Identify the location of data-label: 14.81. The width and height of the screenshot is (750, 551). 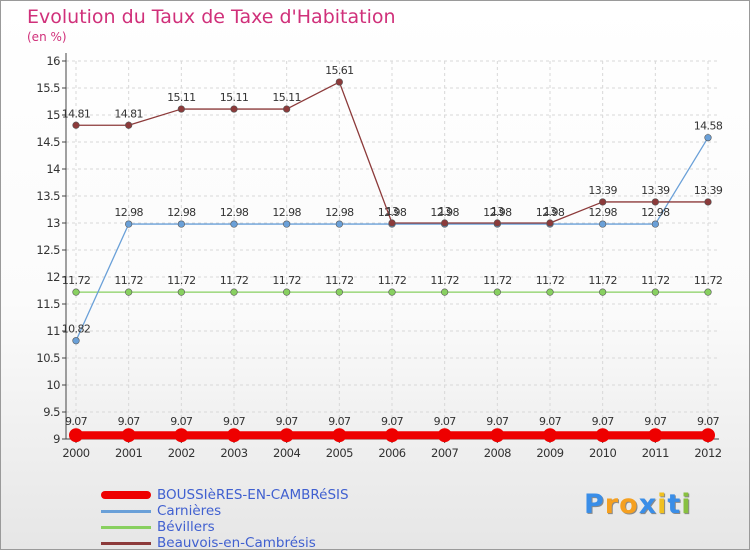
(128, 113).